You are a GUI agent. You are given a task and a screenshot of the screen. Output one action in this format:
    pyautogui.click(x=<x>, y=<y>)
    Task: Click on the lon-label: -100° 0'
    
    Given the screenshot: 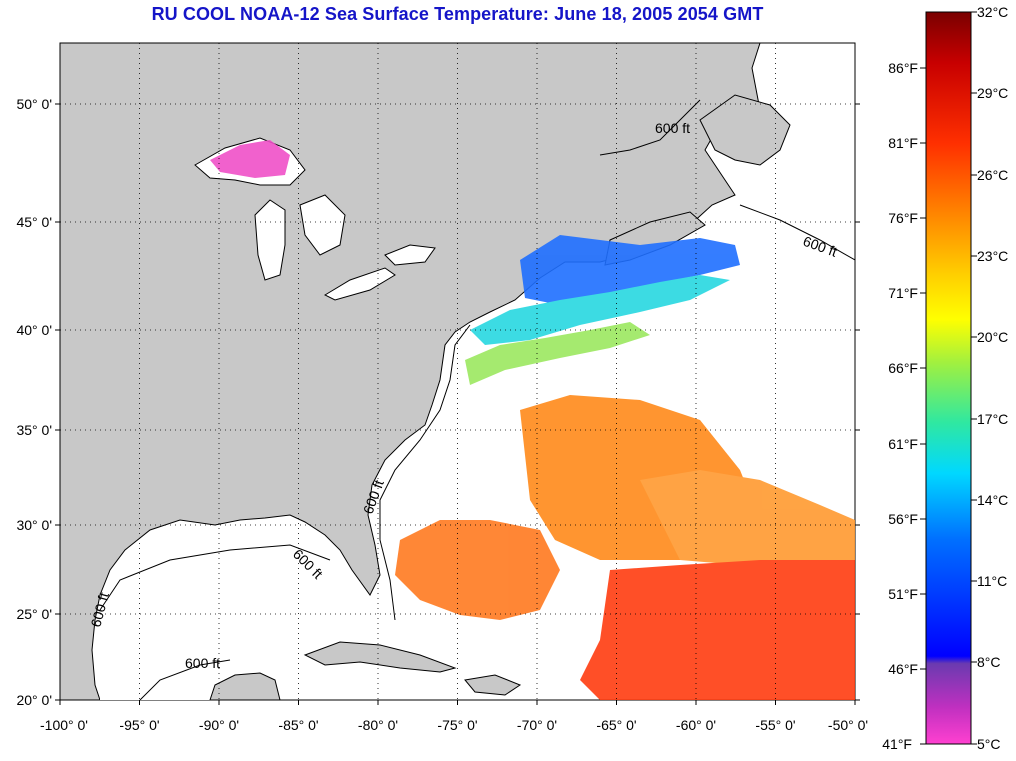 What is the action you would take?
    pyautogui.click(x=64, y=725)
    